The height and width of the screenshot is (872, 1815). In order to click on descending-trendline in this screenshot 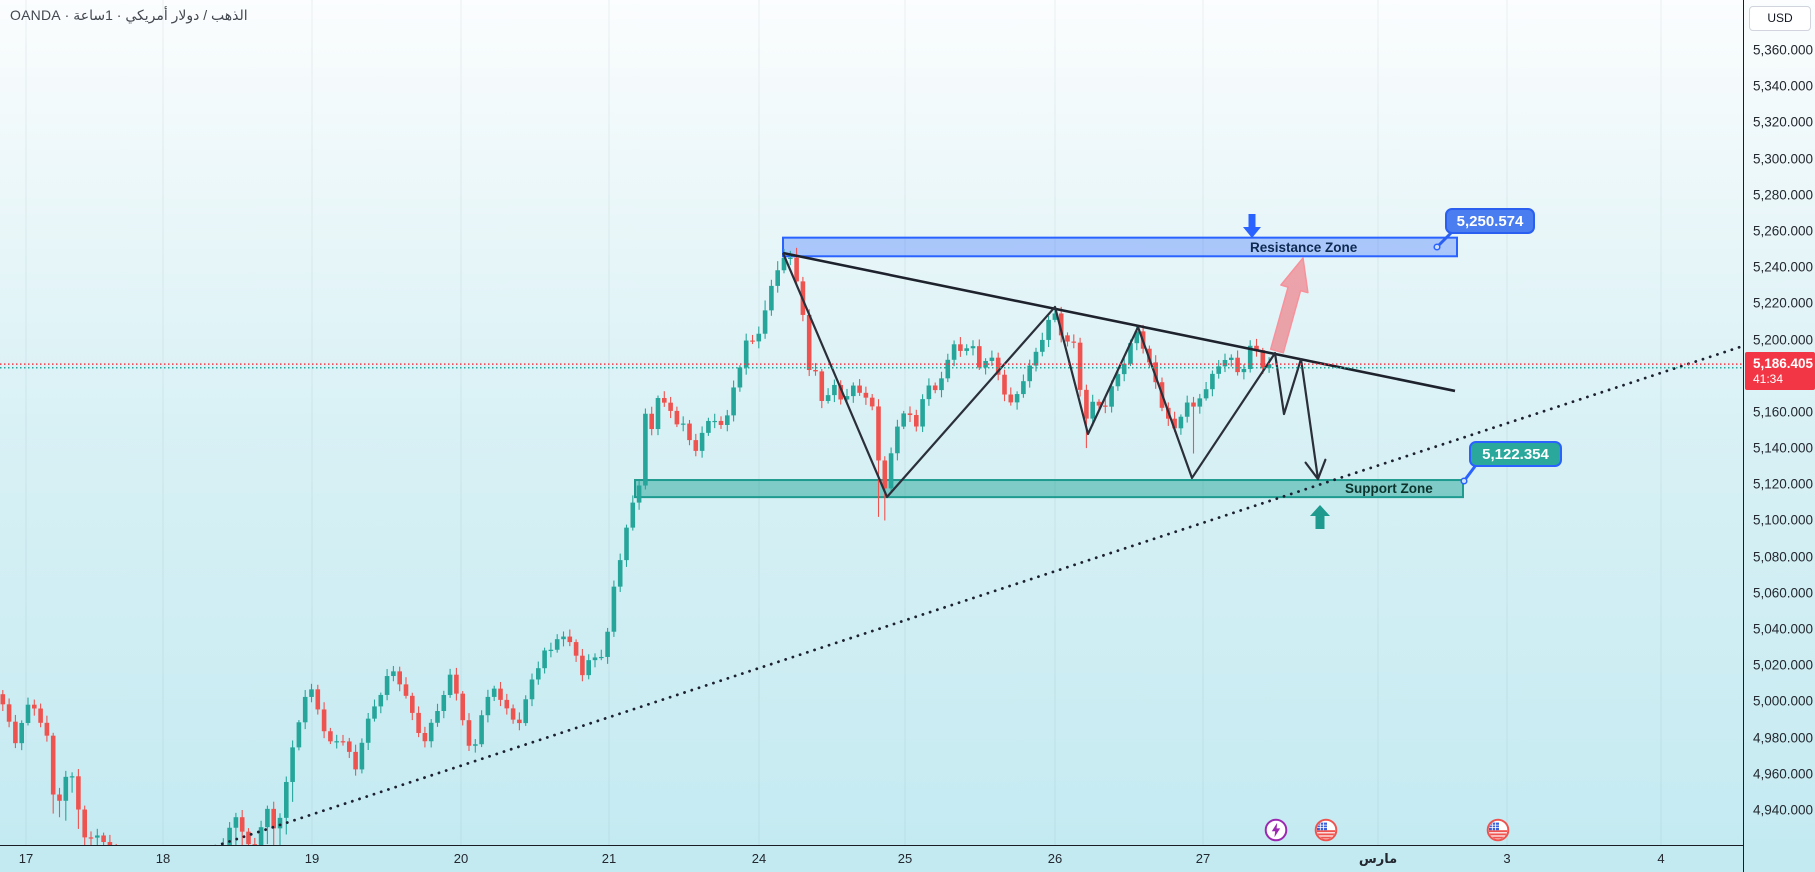, I will do `click(1119, 322)`.